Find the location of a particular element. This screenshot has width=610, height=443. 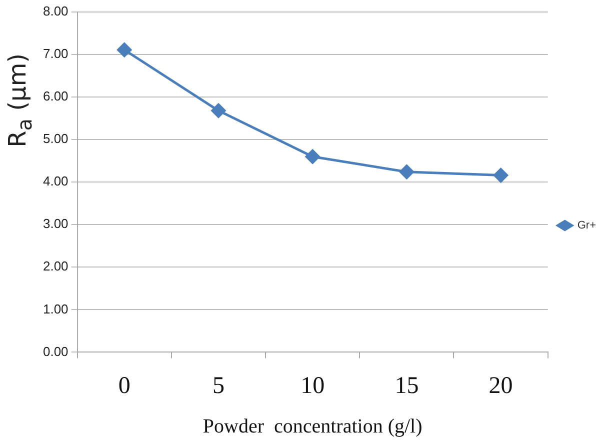

y-tick-label: 8.00 is located at coordinates (55, 11).